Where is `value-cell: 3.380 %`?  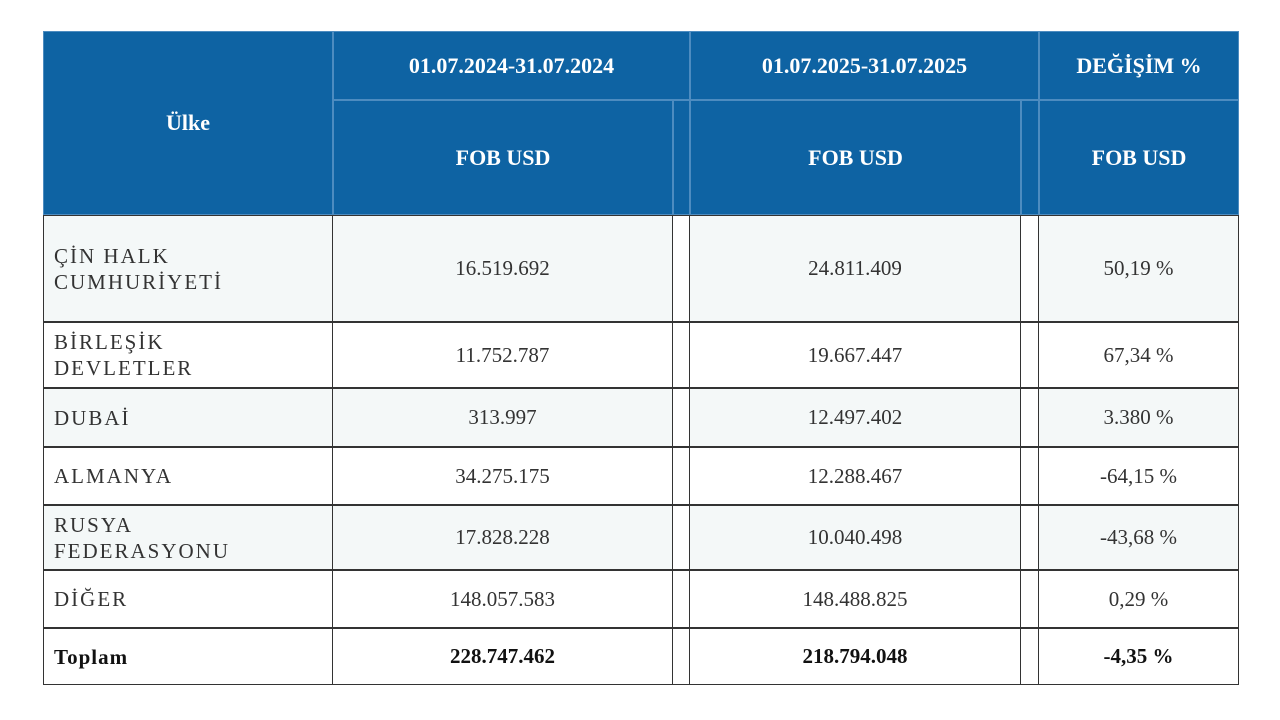 value-cell: 3.380 % is located at coordinates (1139, 417).